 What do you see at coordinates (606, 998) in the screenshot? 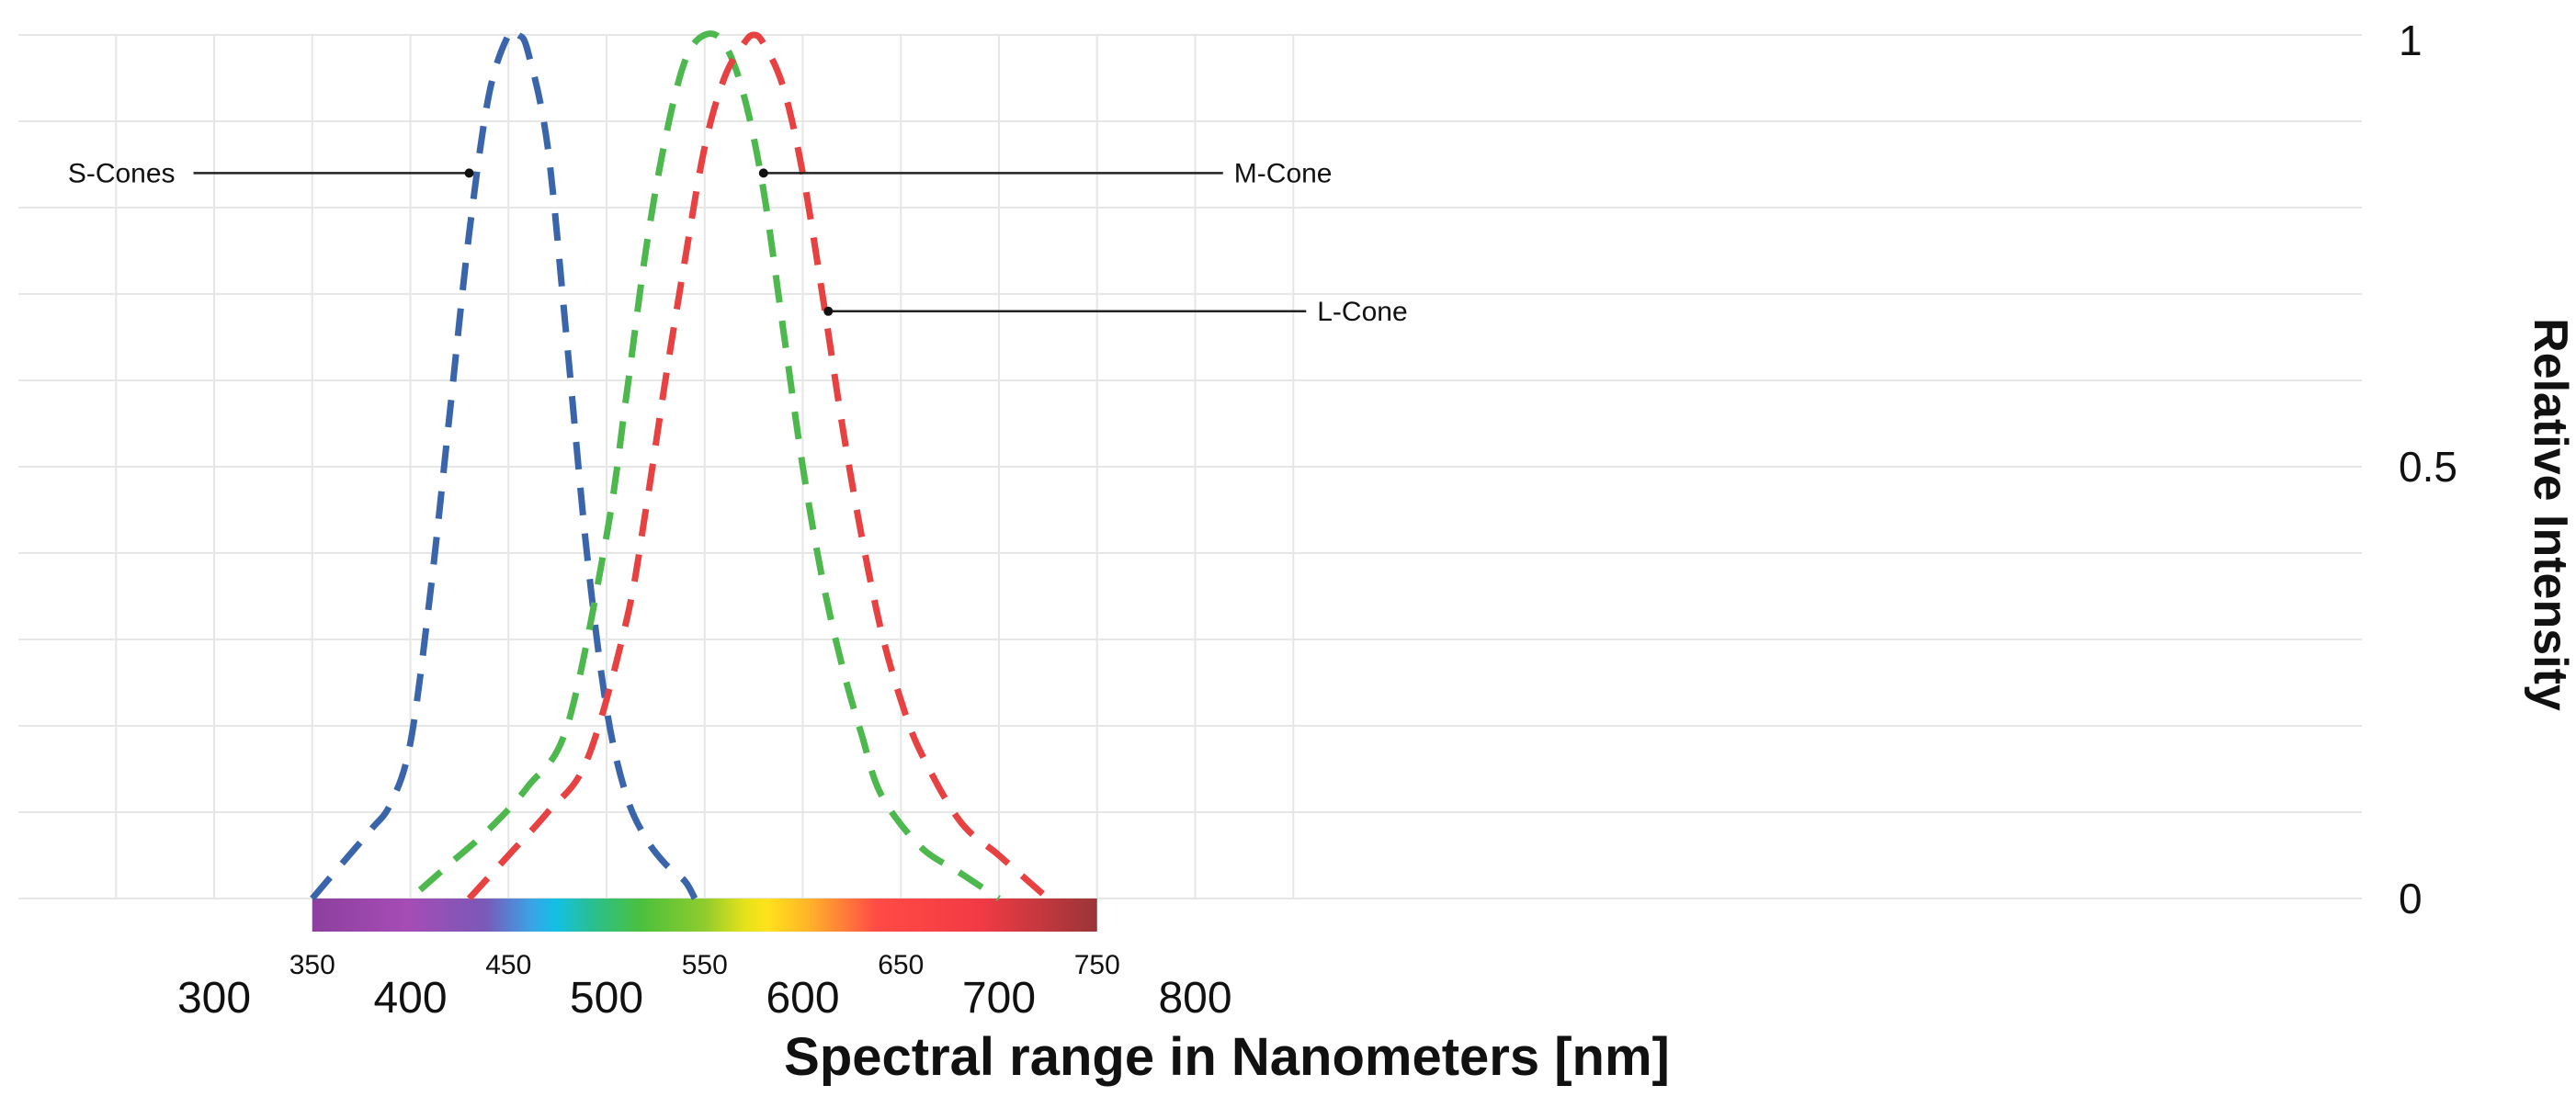
I see `x-tick-label: 500` at bounding box center [606, 998].